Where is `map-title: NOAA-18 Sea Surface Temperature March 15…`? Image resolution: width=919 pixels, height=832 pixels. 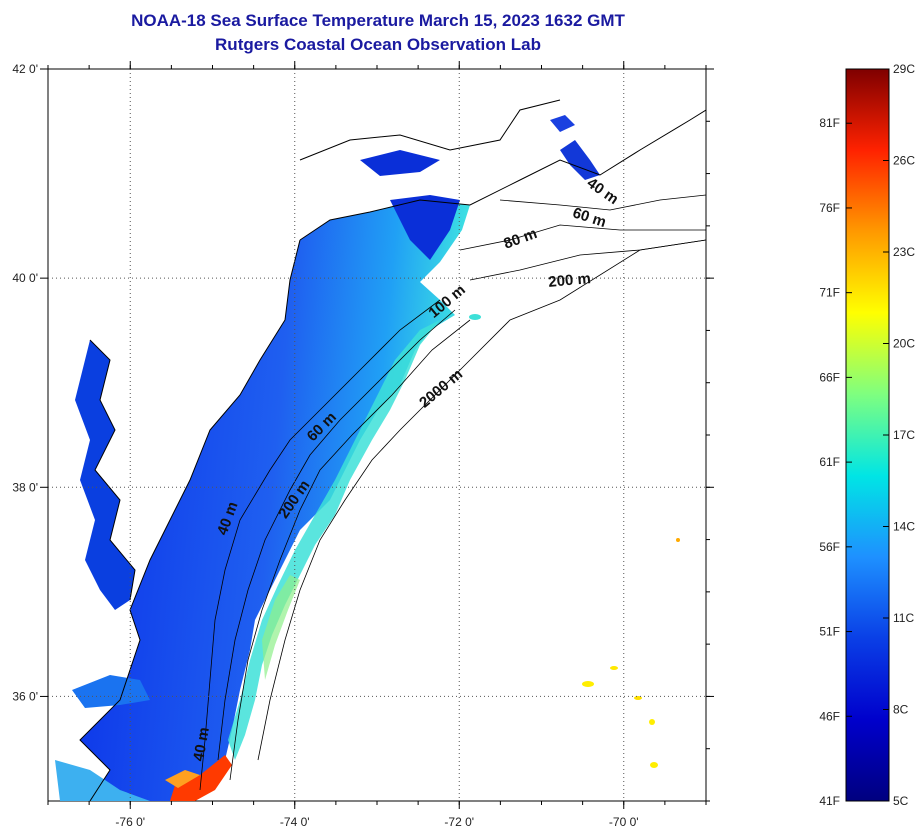 map-title: NOAA-18 Sea Surface Temperature March 15… is located at coordinates (378, 20).